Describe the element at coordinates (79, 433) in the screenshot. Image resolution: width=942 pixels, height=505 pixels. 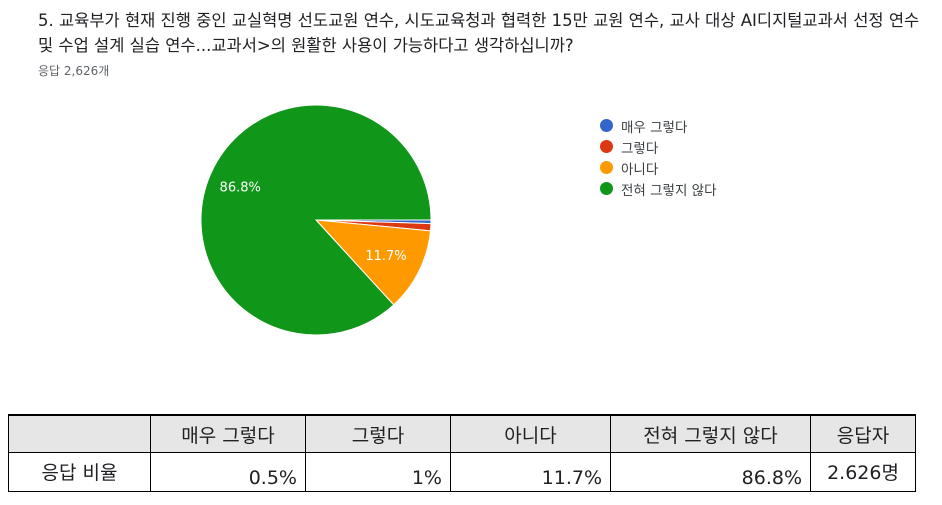
I see `header-cell-empty` at that location.